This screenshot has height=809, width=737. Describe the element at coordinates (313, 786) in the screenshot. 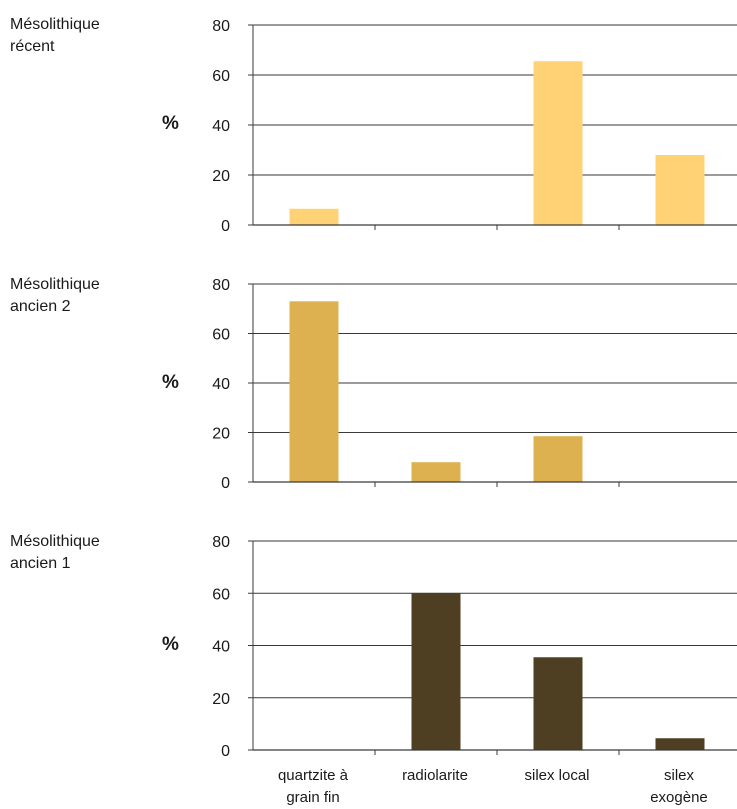

I see `x-tick-label: quartzite à grain fin` at that location.